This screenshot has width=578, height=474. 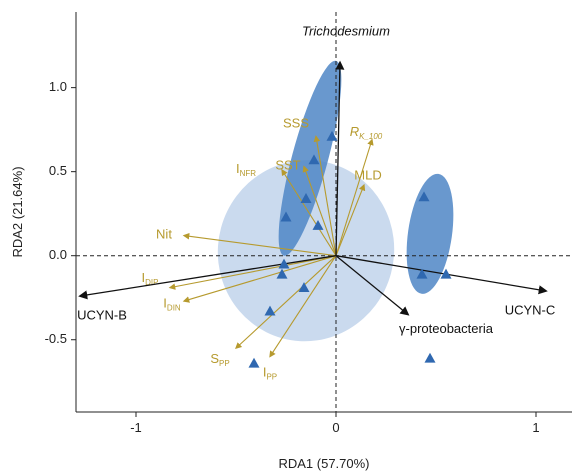 I want to click on env-label-main: SST, so click(x=287, y=165).